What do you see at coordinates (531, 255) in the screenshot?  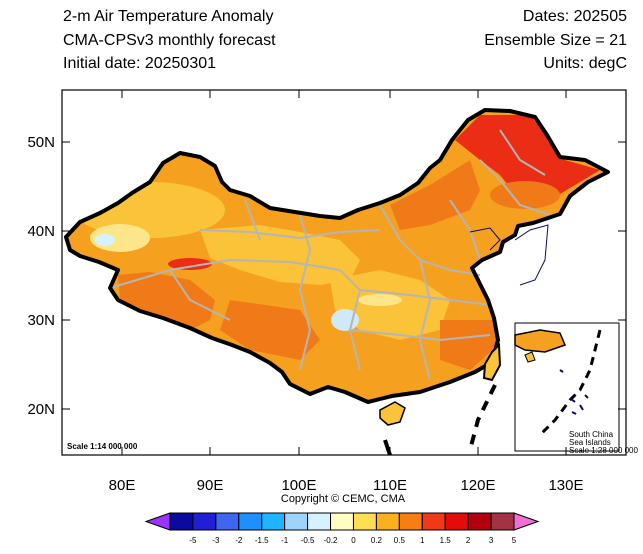 I see `korea-coastline` at bounding box center [531, 255].